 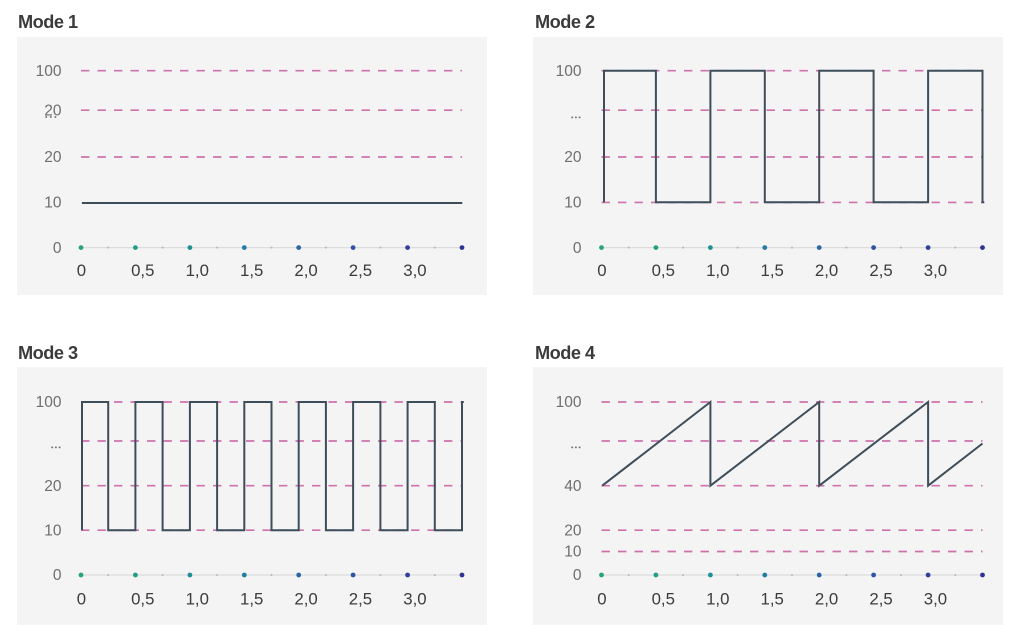 I want to click on svg-text: 40, so click(x=573, y=486).